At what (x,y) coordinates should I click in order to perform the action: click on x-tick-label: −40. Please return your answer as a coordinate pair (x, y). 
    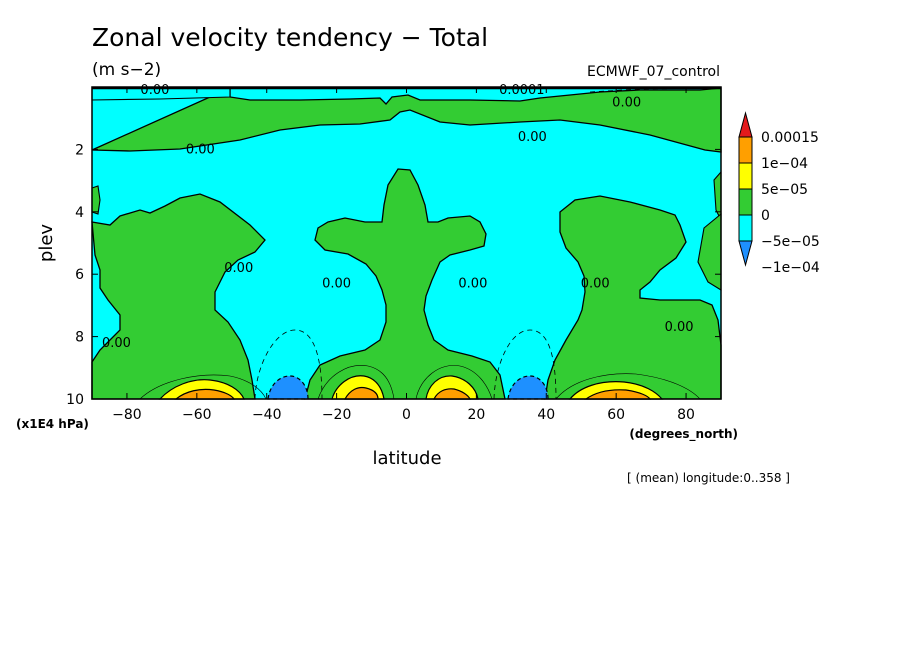
    Looking at the image, I should click on (267, 415).